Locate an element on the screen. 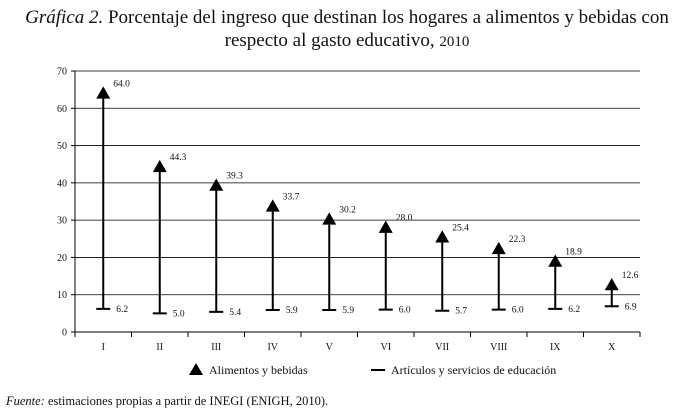 The height and width of the screenshot is (414, 694). x-tick-label: X is located at coordinates (612, 347).